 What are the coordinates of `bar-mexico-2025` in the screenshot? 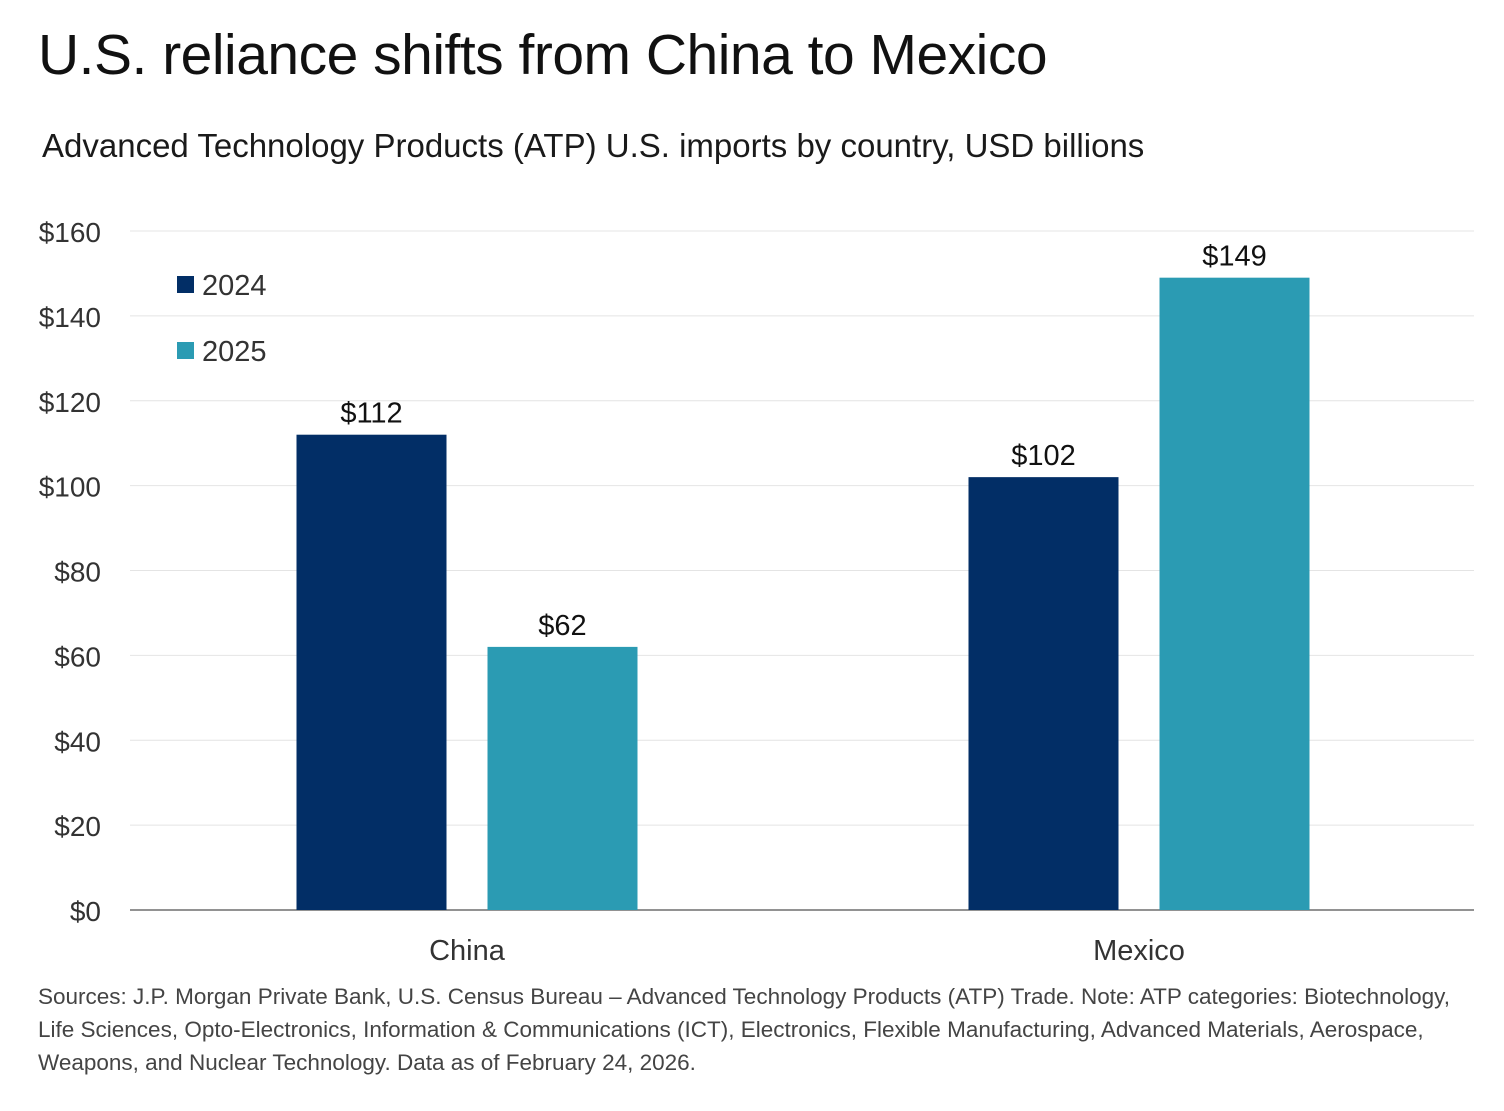 It's located at (1234, 593).